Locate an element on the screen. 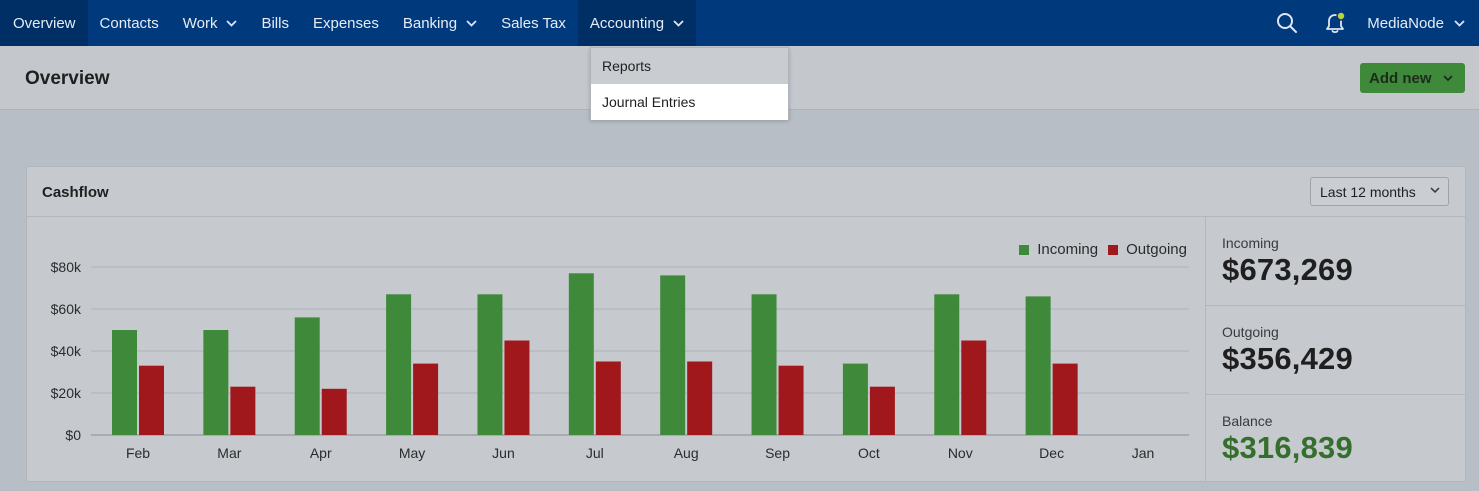 Image resolution: width=1479 pixels, height=491 pixels. bar-incoming-apr is located at coordinates (307, 376).